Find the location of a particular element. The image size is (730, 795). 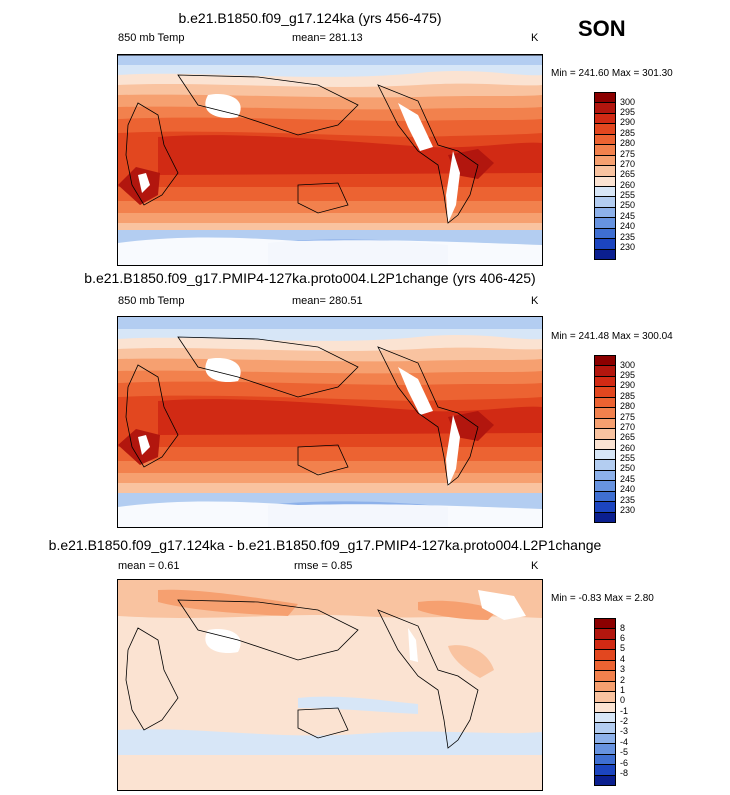

panel-1-colorbar is located at coordinates (605, 176).